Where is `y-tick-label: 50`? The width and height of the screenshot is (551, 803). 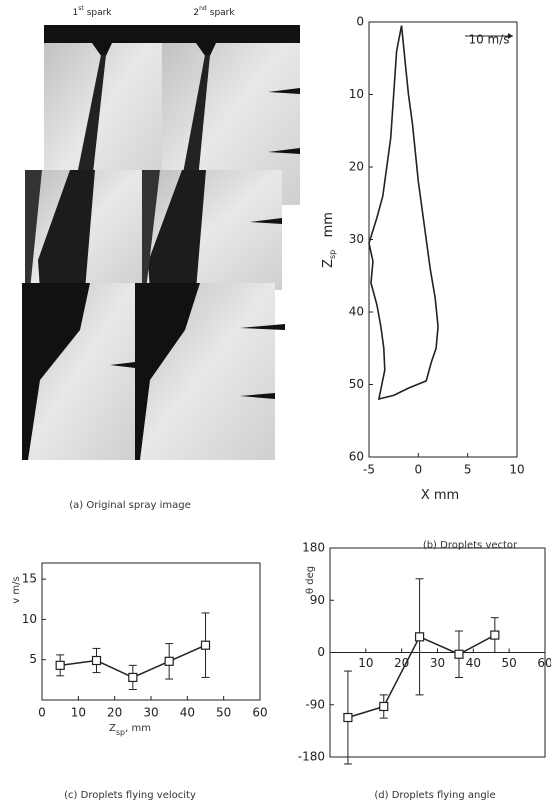
y-tick-label: 50 is located at coordinates (356, 384).